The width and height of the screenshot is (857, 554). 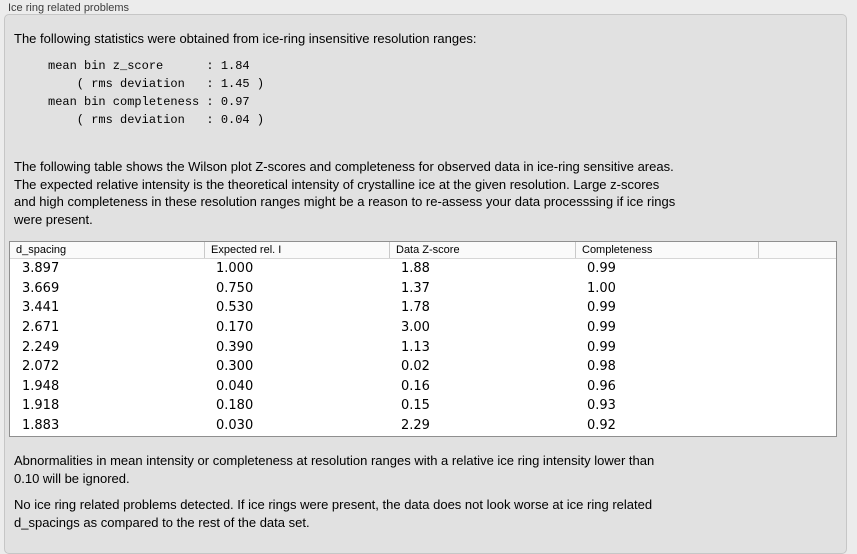 What do you see at coordinates (415, 288) in the screenshot?
I see `cell-data-z-score: 1.37` at bounding box center [415, 288].